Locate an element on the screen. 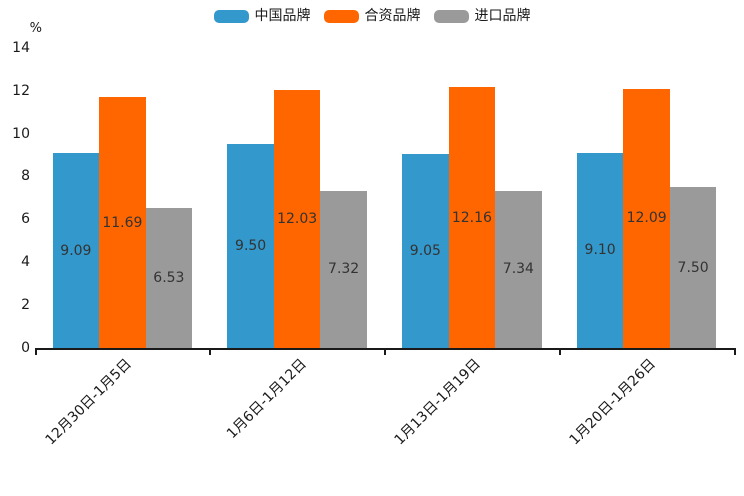  bar-value-label: 12.09 is located at coordinates (646, 218).